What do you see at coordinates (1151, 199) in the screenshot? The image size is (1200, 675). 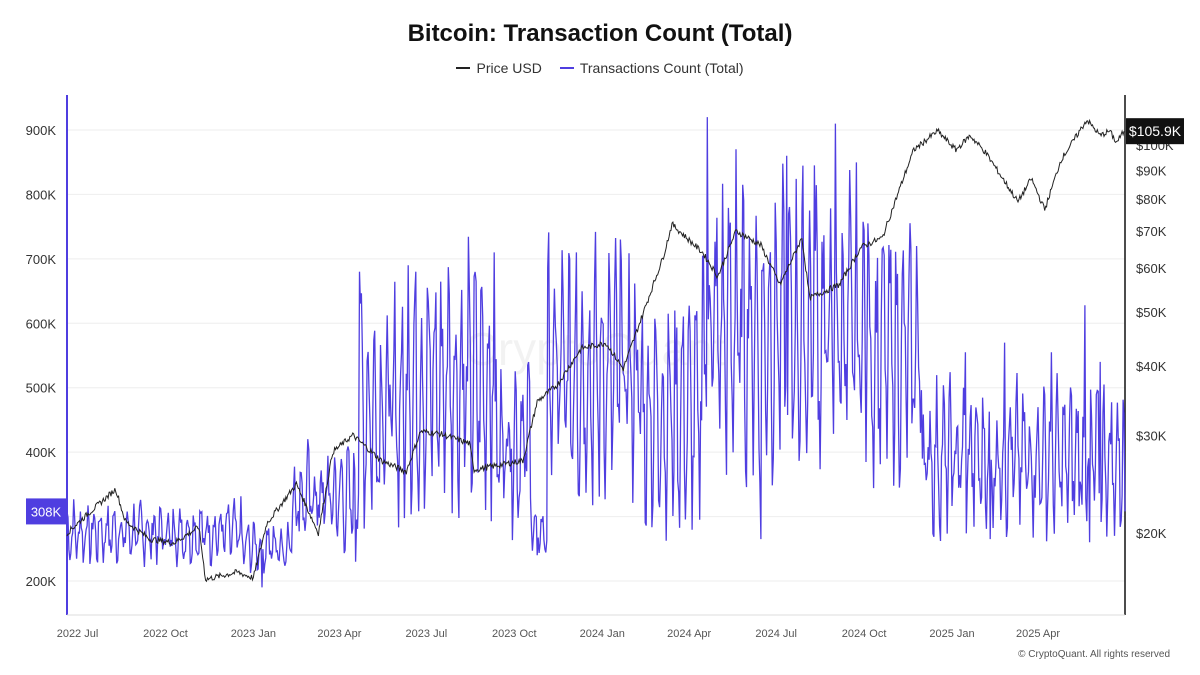 I see `right-axis-tick-label: $80K` at bounding box center [1151, 199].